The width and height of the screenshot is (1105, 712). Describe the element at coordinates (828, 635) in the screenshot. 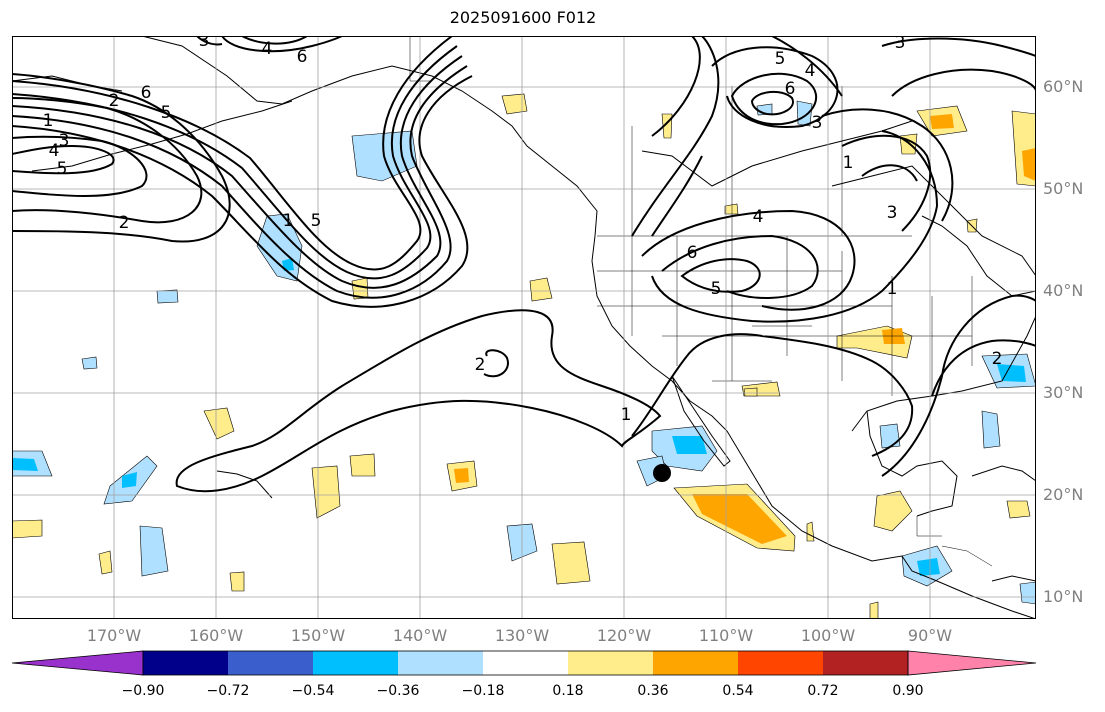

I see `lon-label-100w: 100°W` at that location.